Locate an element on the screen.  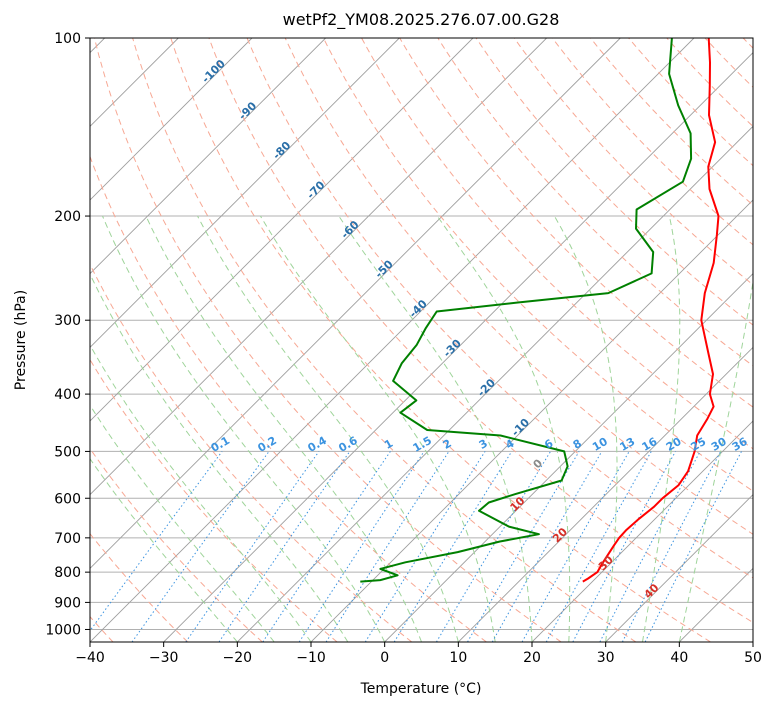
y-tick-label: 100 is located at coordinates (67, 39).